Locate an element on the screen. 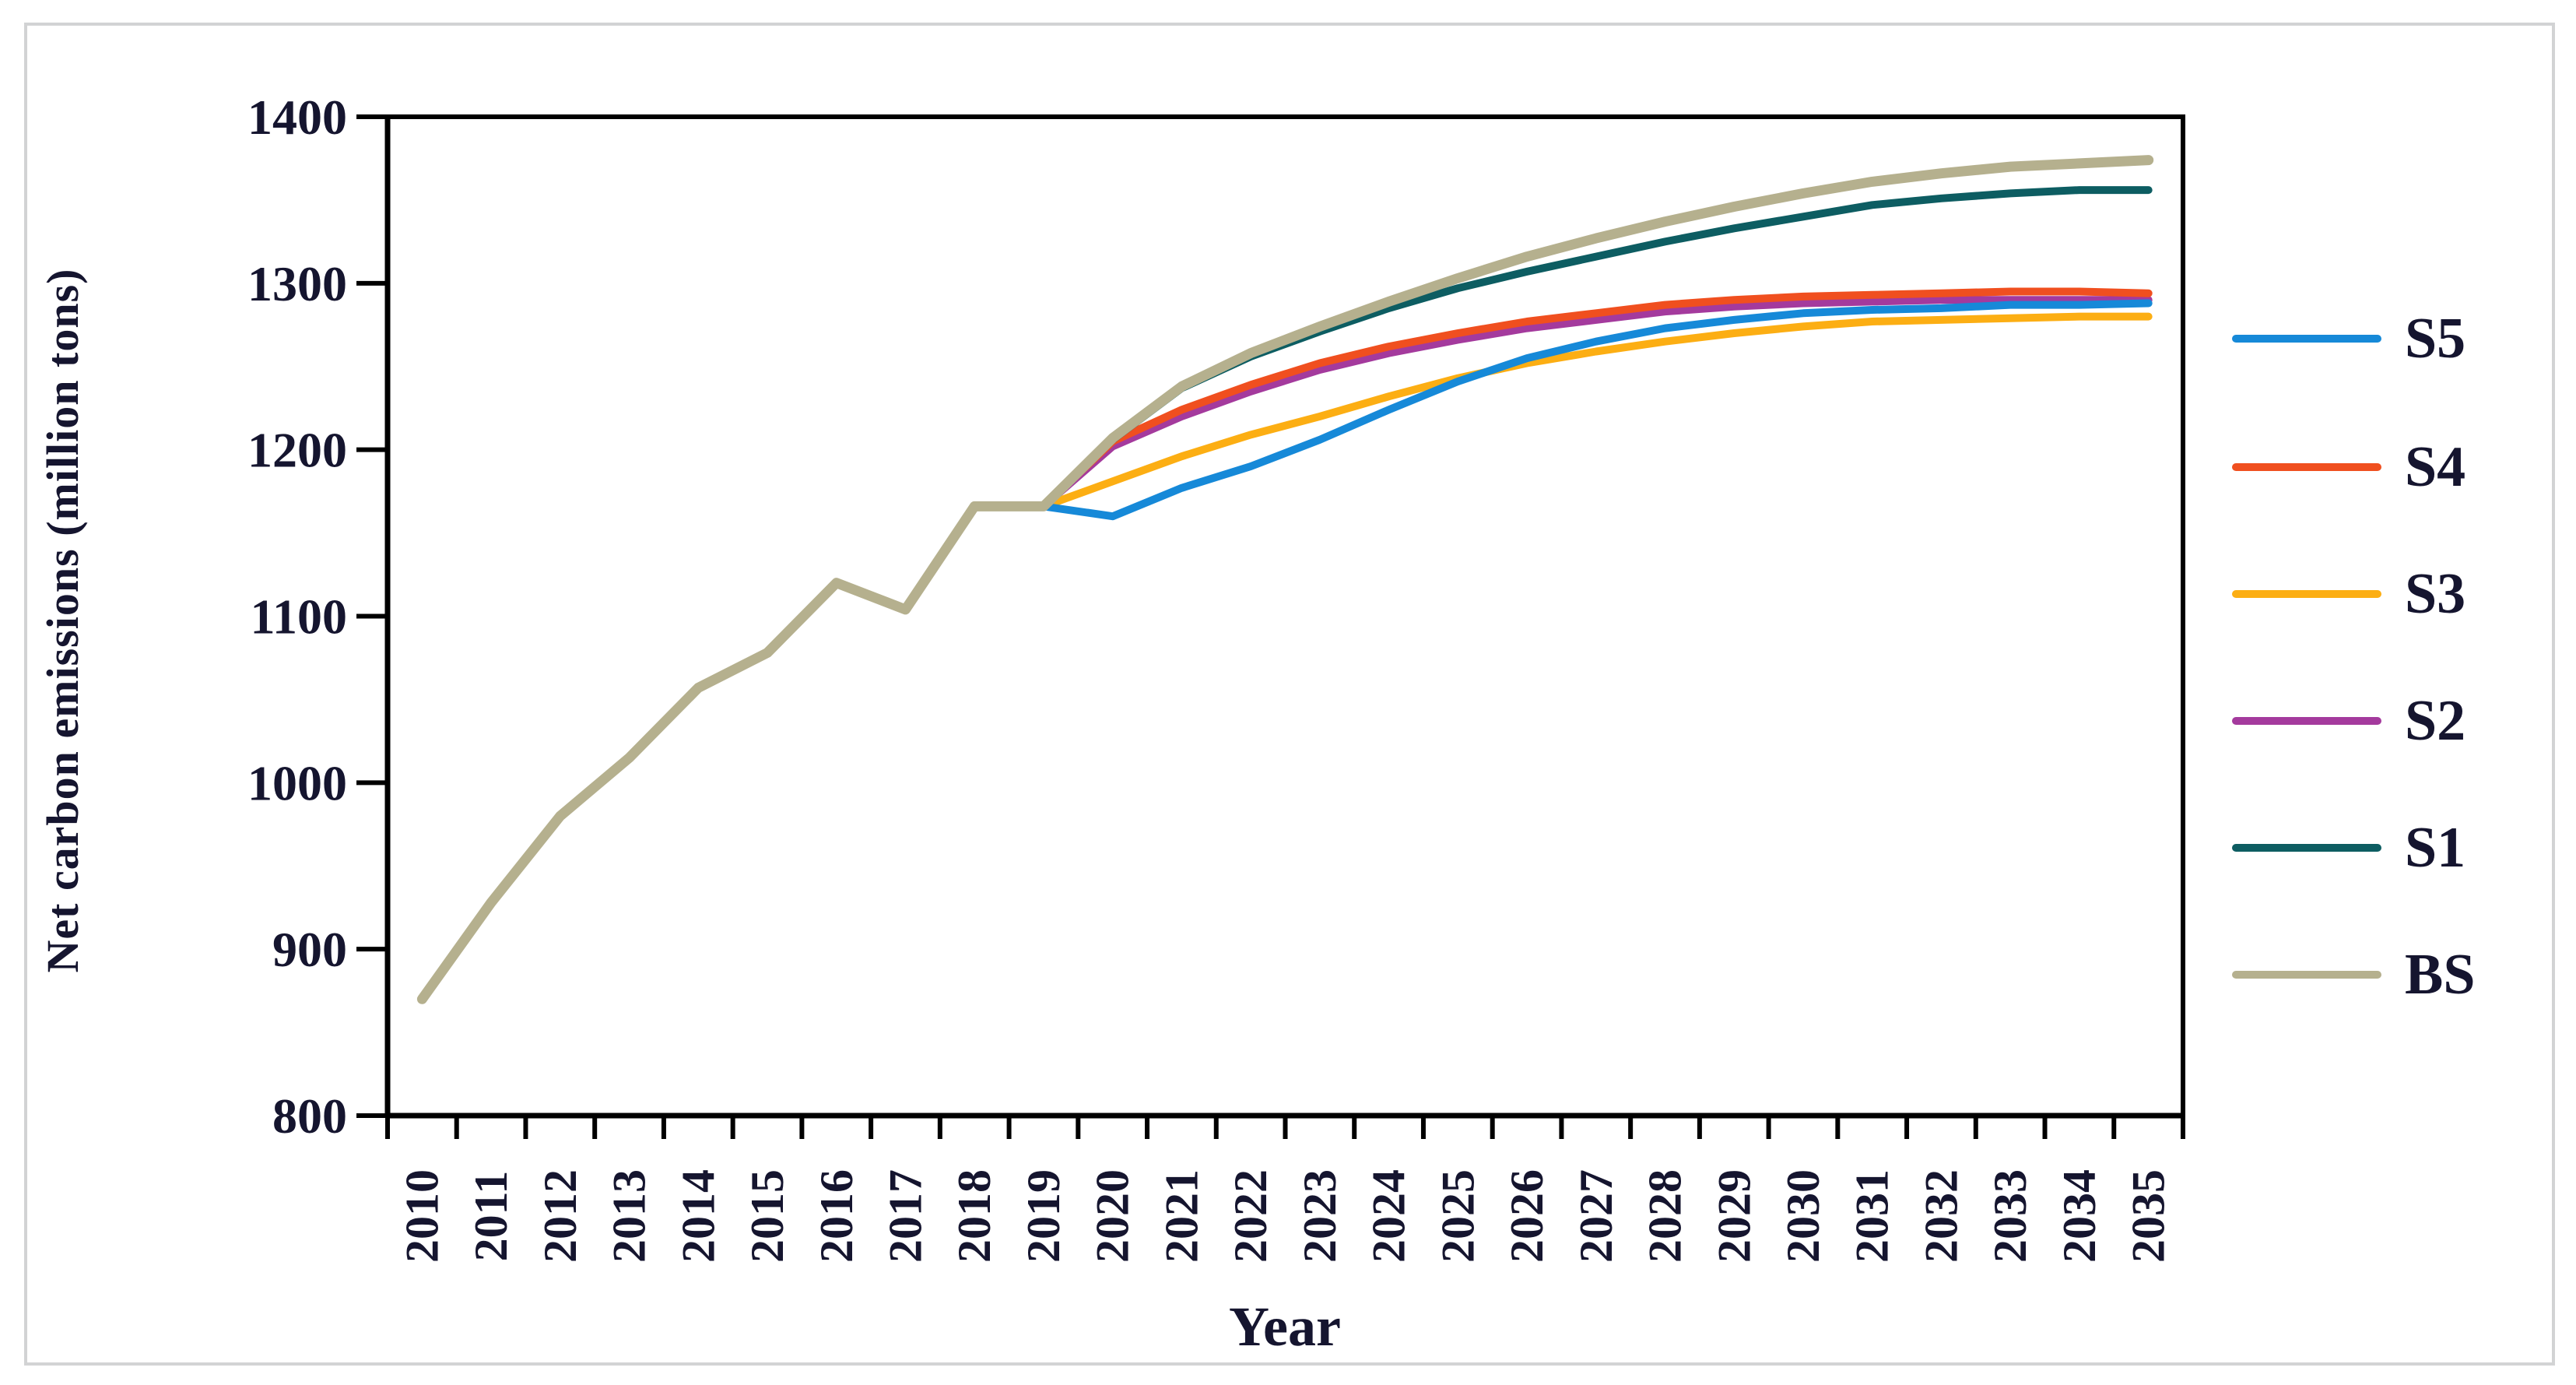 This screenshot has height=1385, width=2576. y-tick-label: 1100 is located at coordinates (299, 617).